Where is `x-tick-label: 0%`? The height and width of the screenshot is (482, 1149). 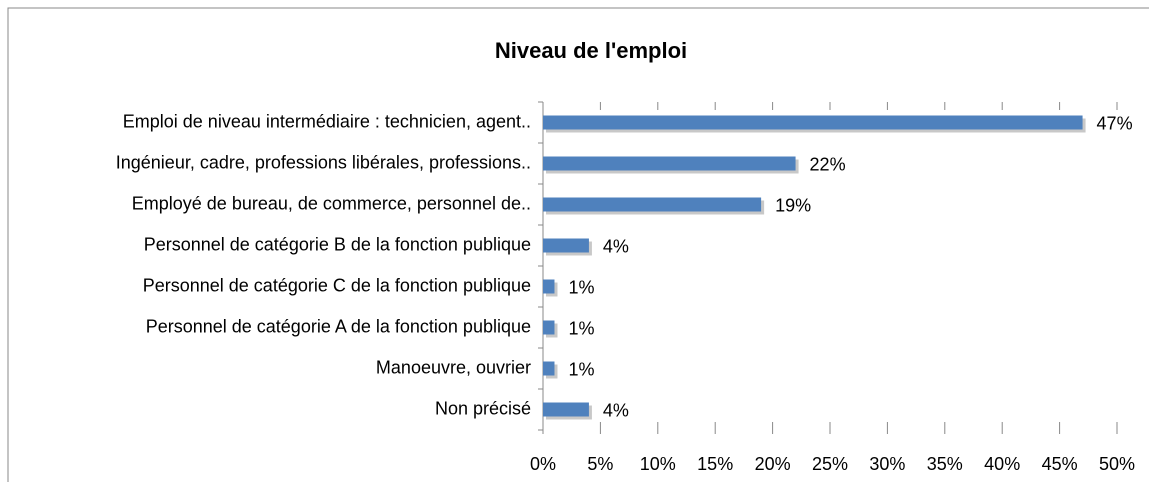
x-tick-label: 0% is located at coordinates (543, 464).